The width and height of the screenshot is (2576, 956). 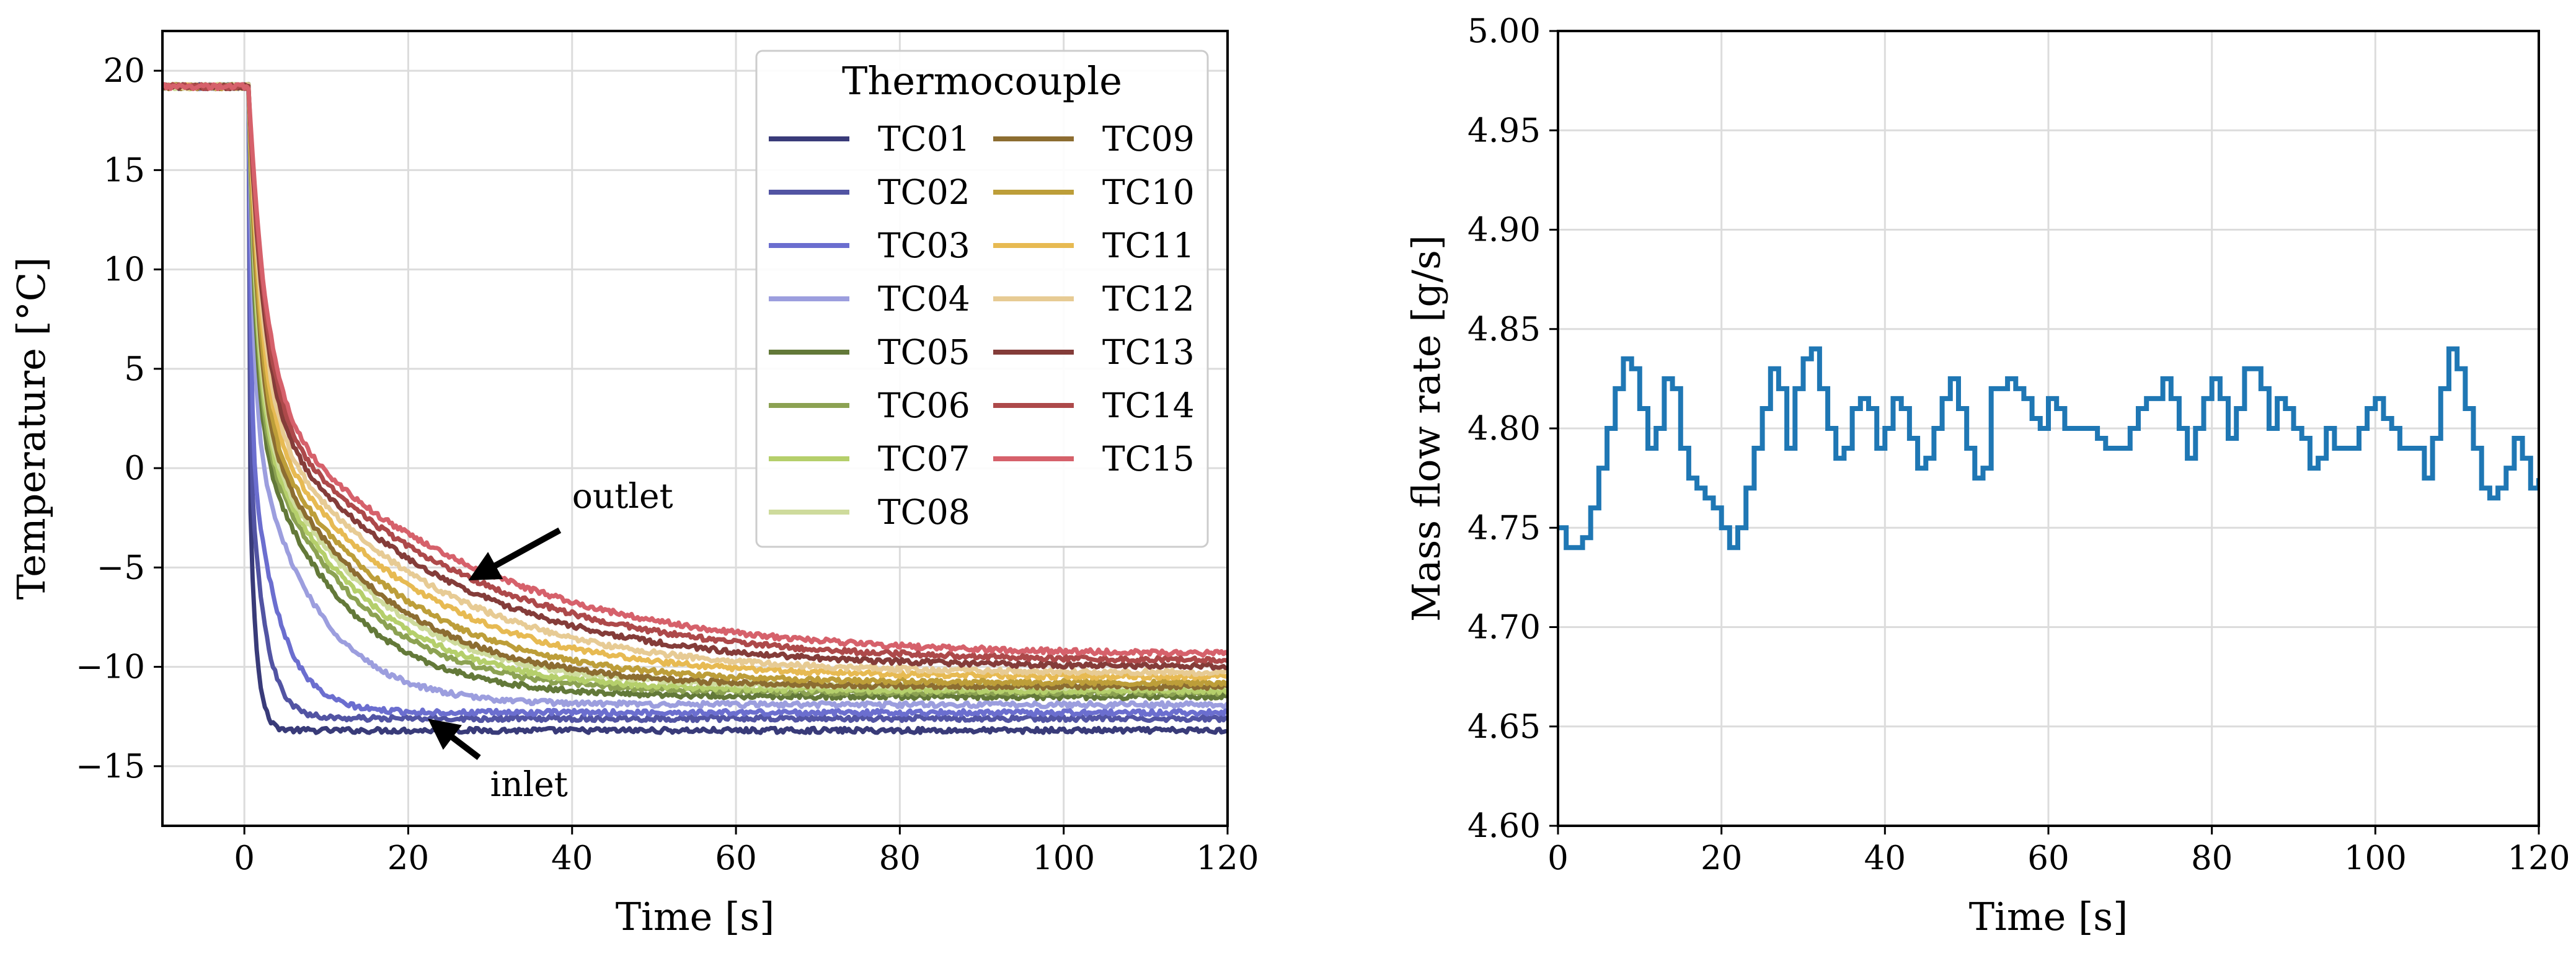 I want to click on mass-flow-series-group, so click(x=2048, y=448).